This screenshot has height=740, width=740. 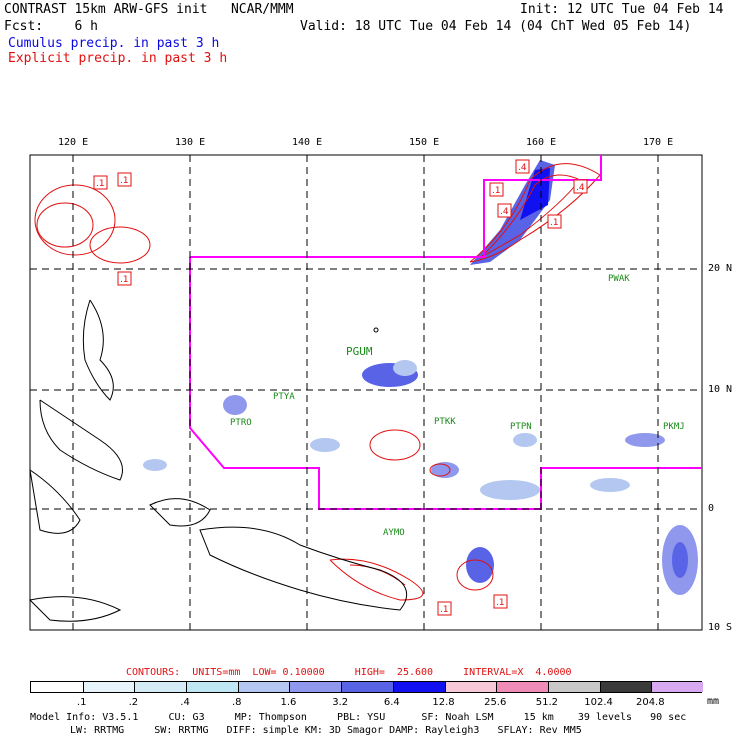 I want to click on station-label: PKMJ, so click(x=674, y=427).